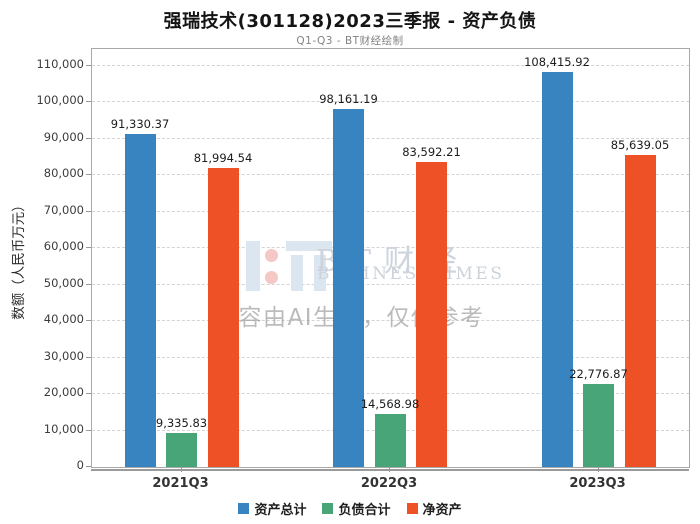 This screenshot has width=700, height=524. I want to click on legend: 资产总计 负债合计 净资产, so click(350, 508).